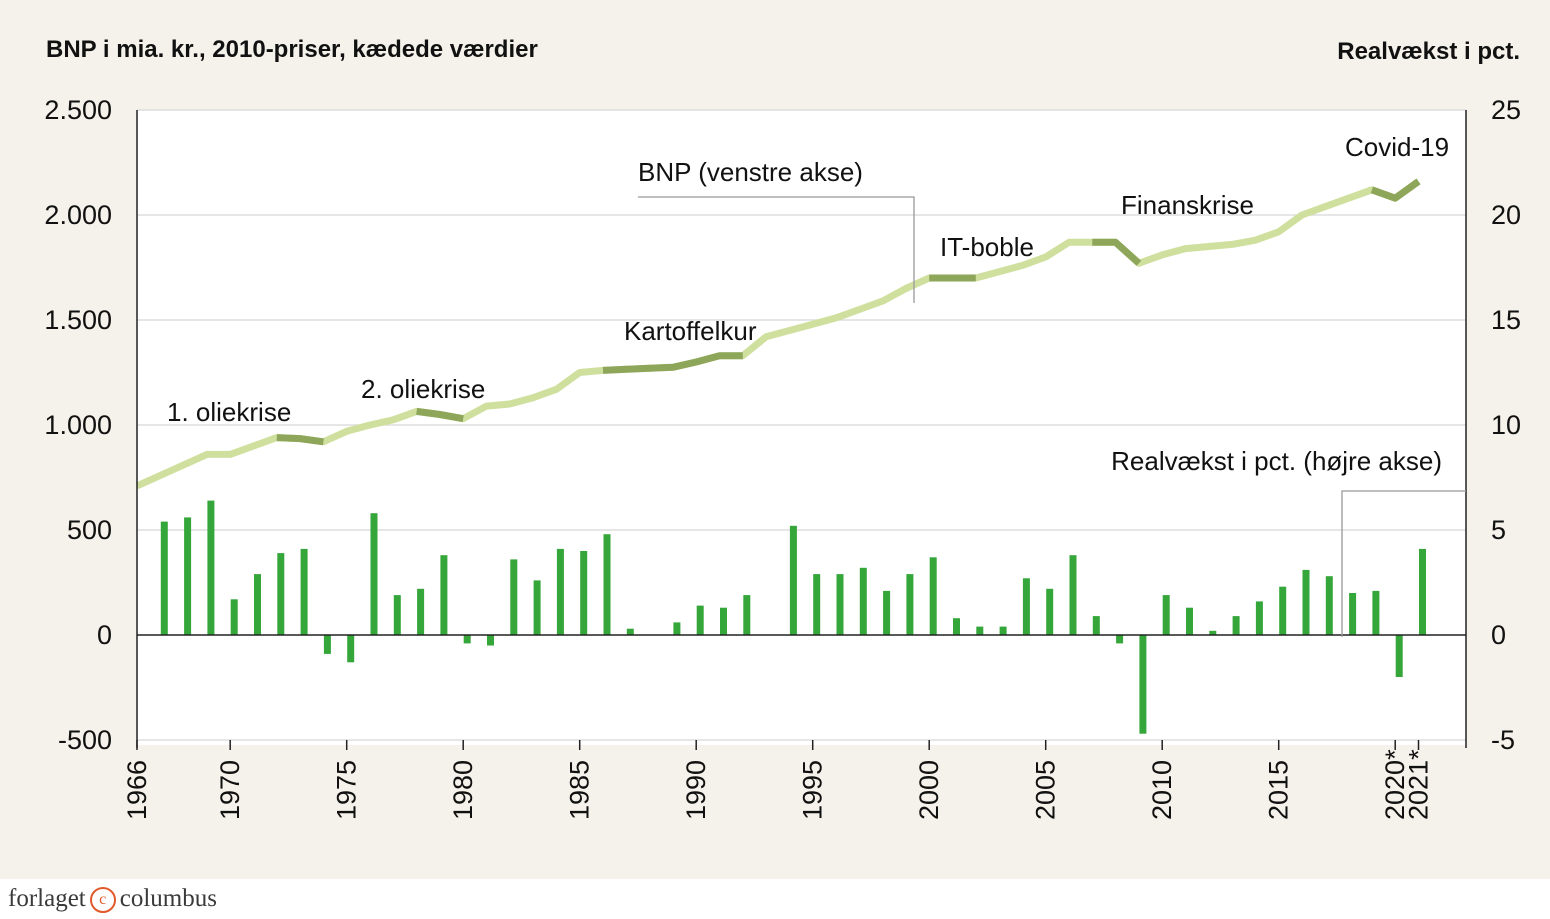 This screenshot has height=919, width=1550. What do you see at coordinates (347, 790) in the screenshot?
I see `x-tick-label: 1975` at bounding box center [347, 790].